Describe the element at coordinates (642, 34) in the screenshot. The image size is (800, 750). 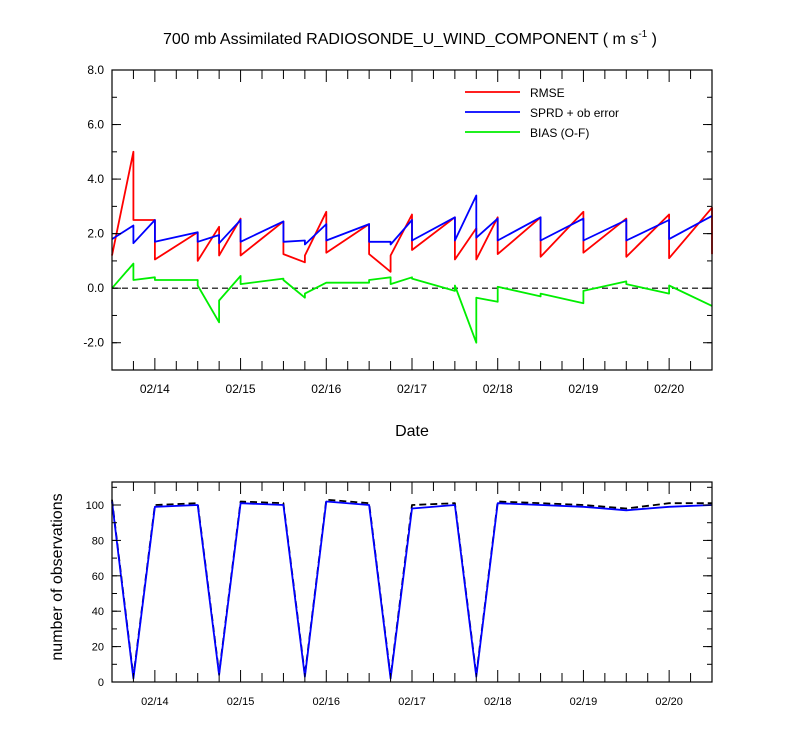
I see `title-superscript: -1` at that location.